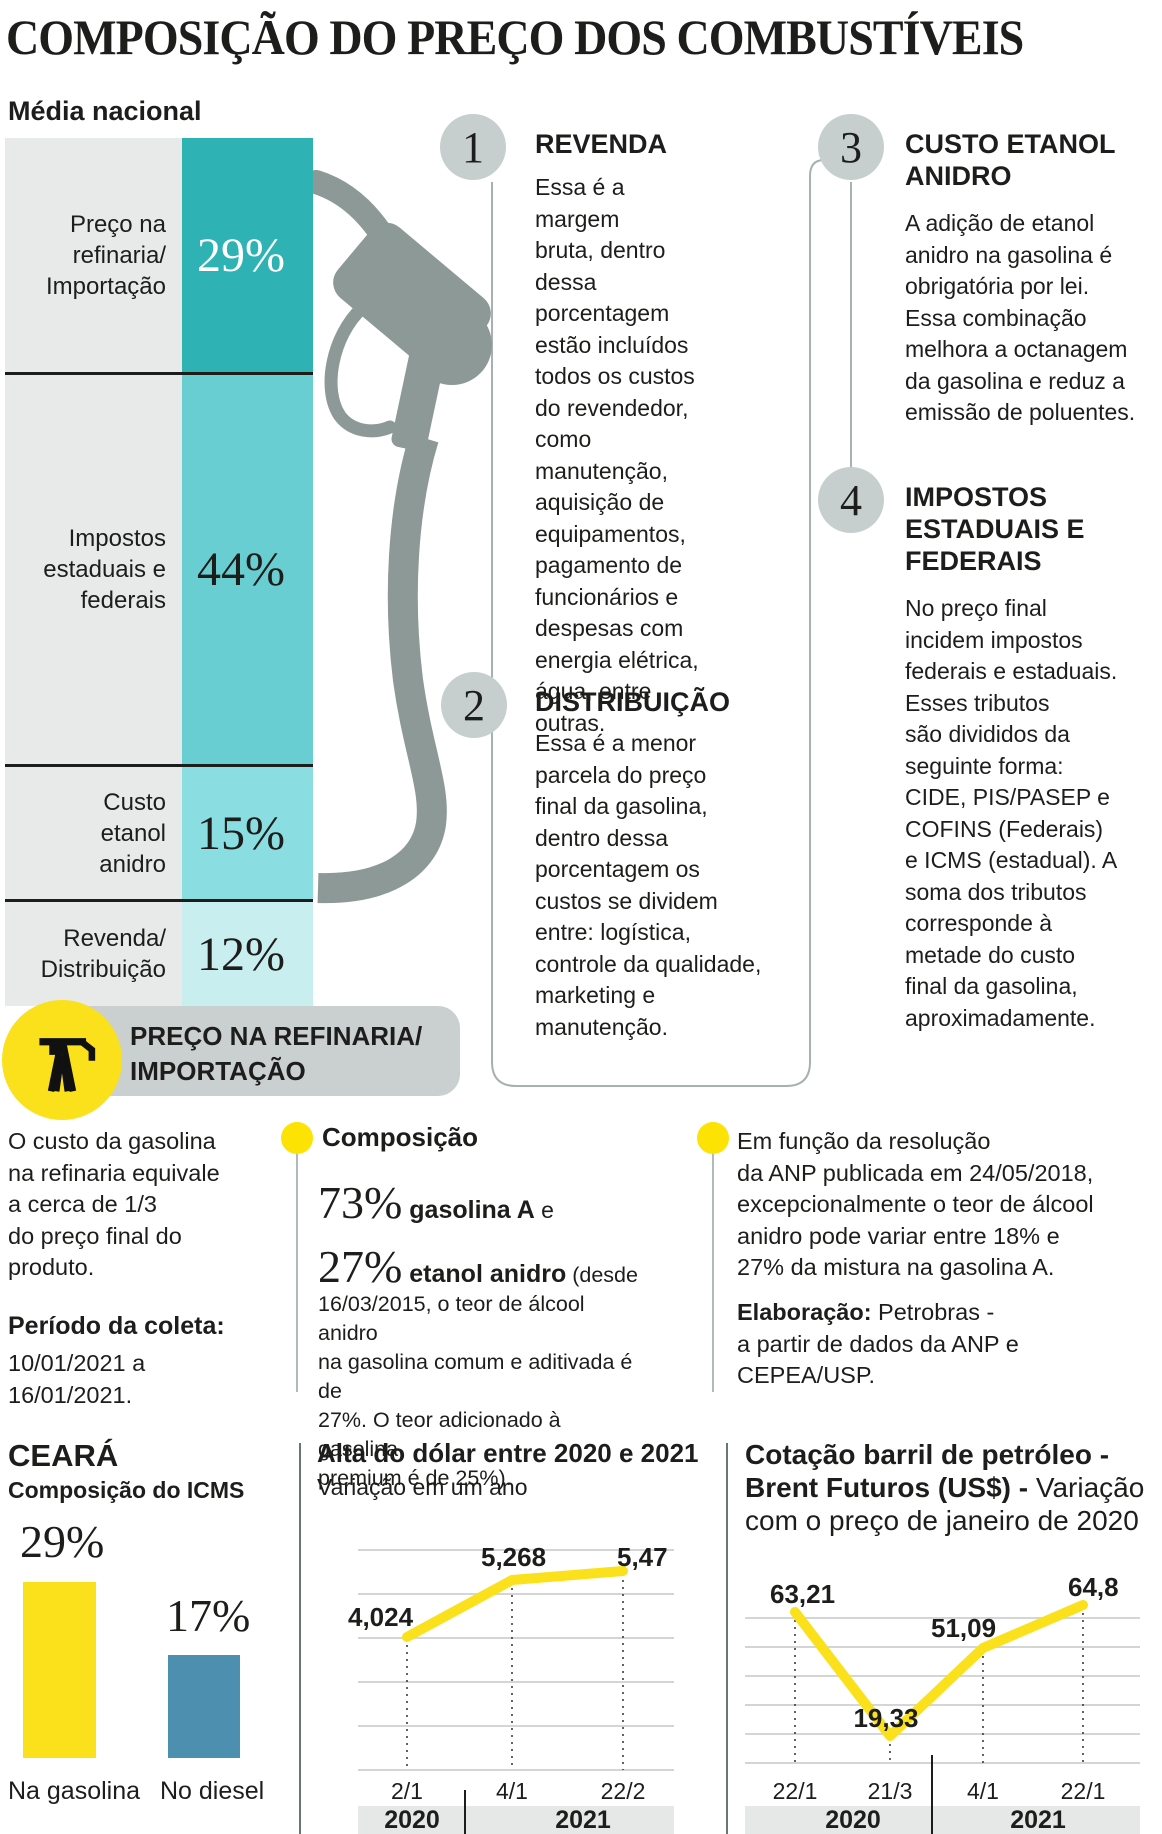 The height and width of the screenshot is (1834, 1162). I want to click on segment-label: Custo etanol anidro, so click(93, 833).